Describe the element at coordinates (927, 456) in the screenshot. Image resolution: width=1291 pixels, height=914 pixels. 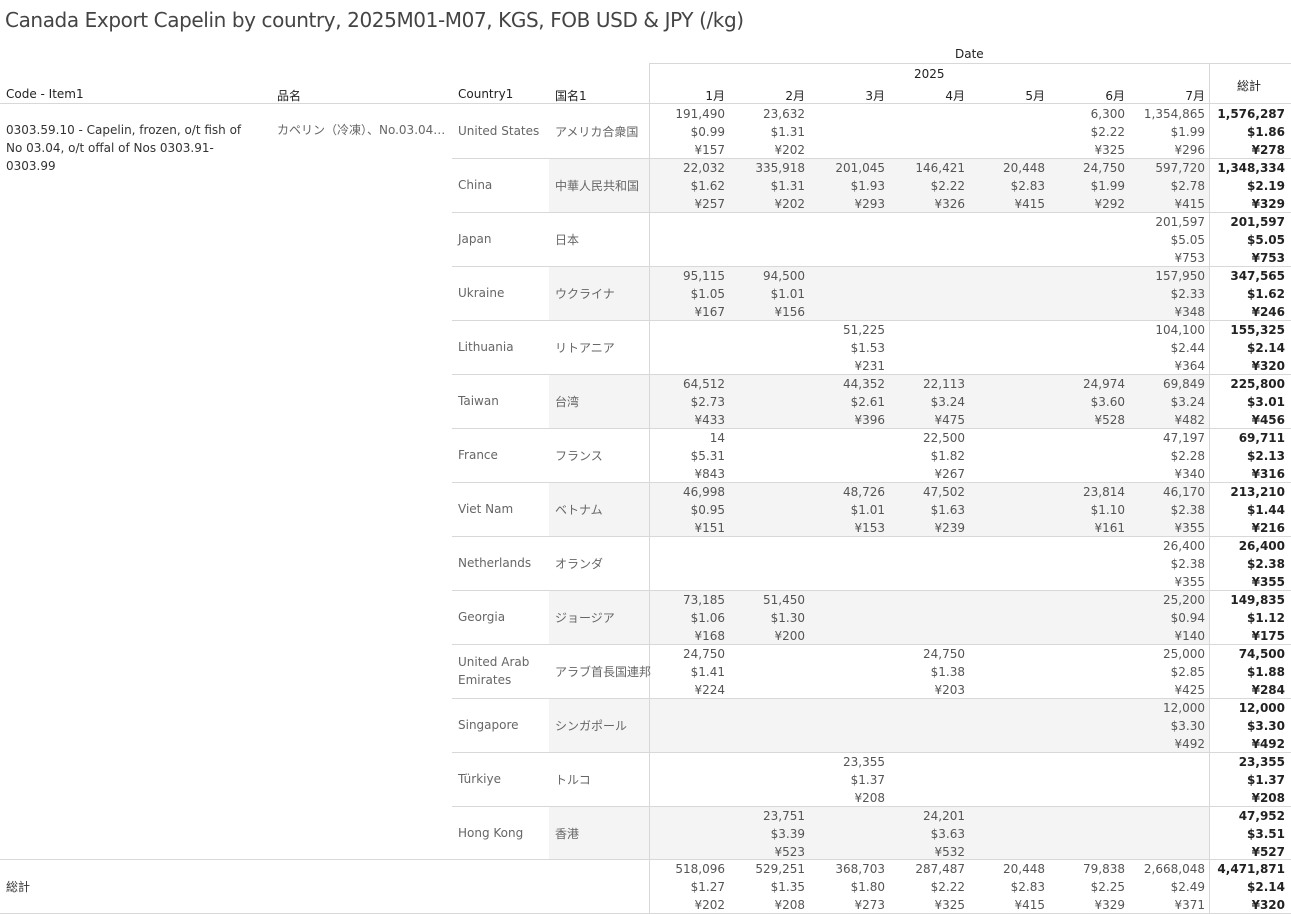
I see `value-cell: 22,500 $1.82 ¥267` at that location.